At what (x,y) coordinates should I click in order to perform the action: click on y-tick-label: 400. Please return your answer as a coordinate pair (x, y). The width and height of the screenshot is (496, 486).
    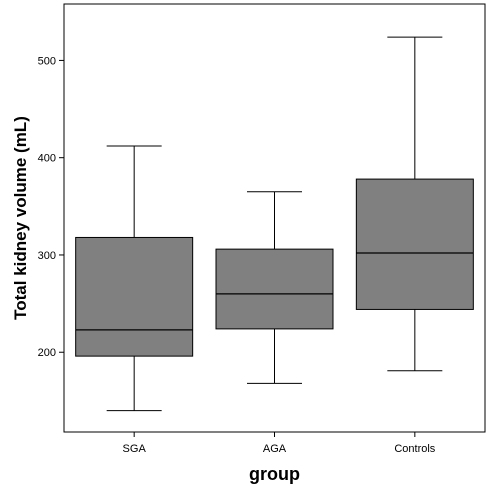
    Looking at the image, I should click on (47, 159).